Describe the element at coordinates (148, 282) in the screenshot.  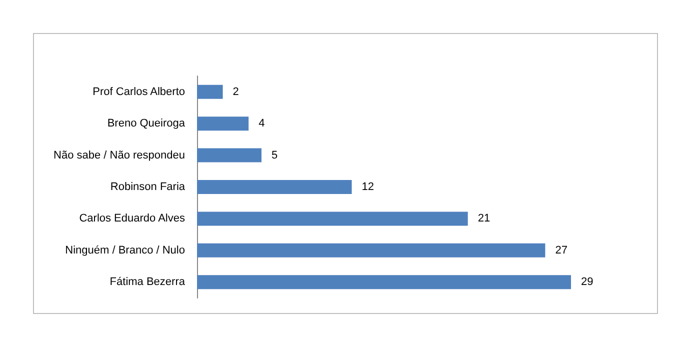
I see `y-tick-label: Fátima Bezerra` at that location.